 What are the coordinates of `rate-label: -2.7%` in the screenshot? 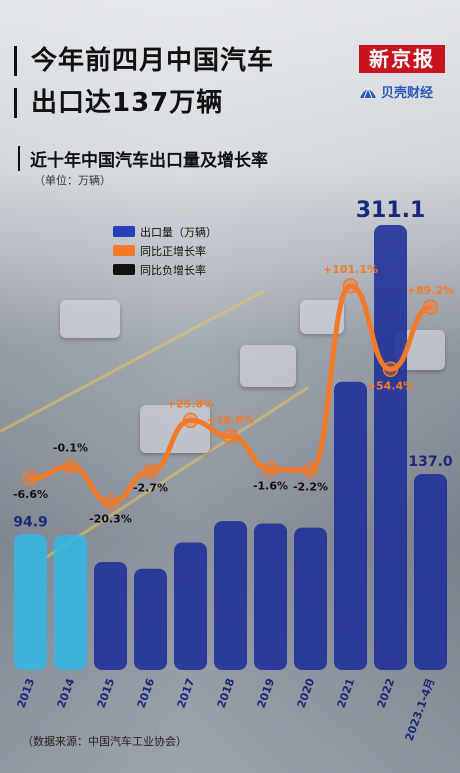 It's located at (150, 487).